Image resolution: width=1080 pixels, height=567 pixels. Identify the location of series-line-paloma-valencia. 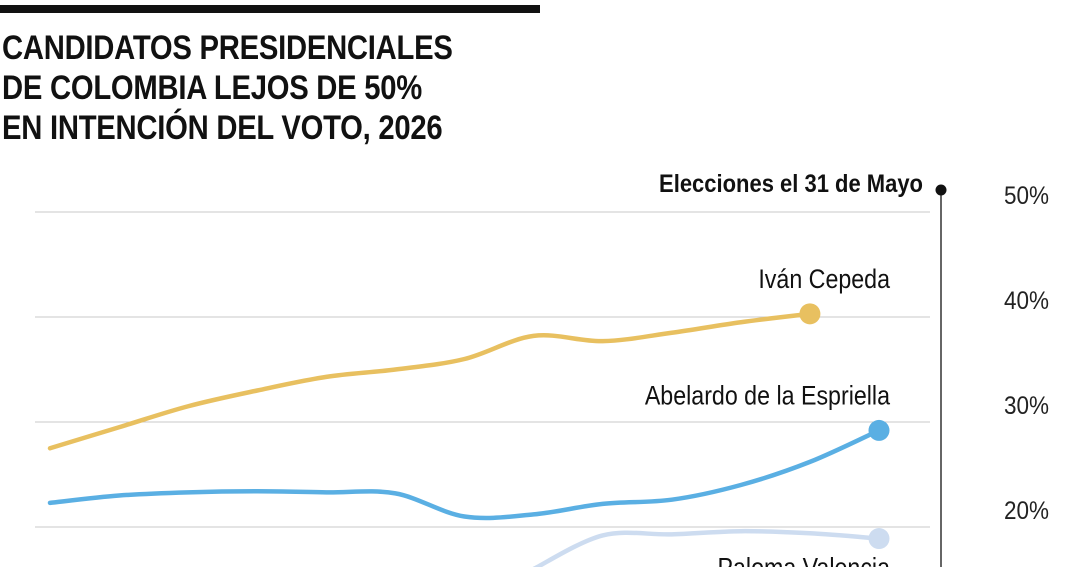
(707, 547).